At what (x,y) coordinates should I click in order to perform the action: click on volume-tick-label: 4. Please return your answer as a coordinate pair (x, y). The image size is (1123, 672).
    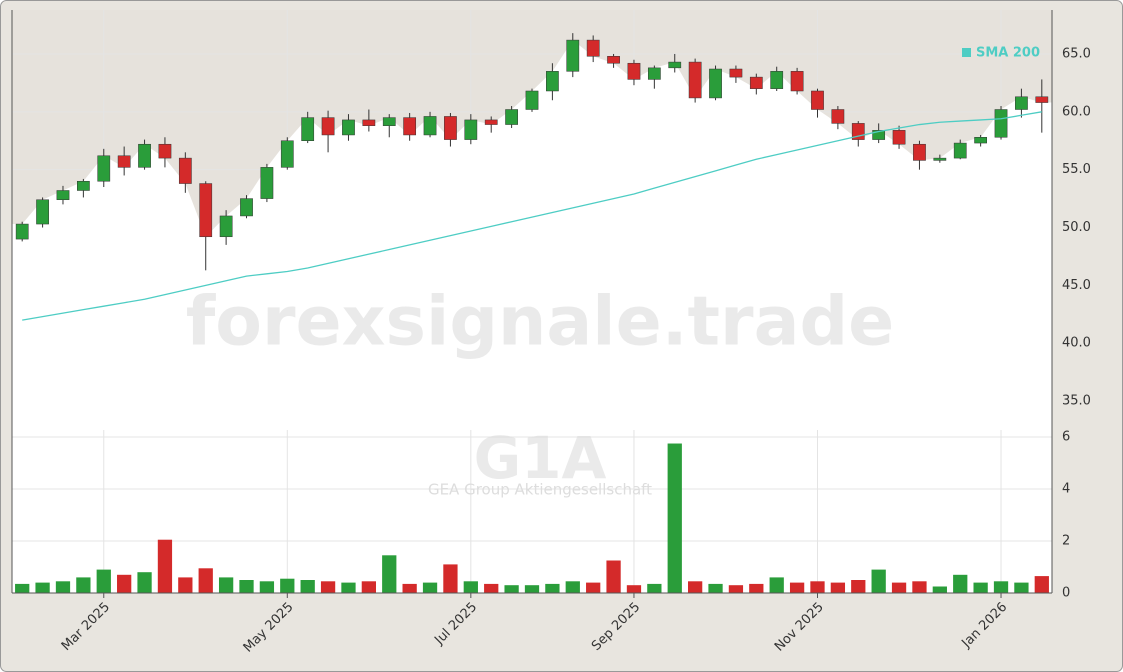
    Looking at the image, I should click on (1066, 489).